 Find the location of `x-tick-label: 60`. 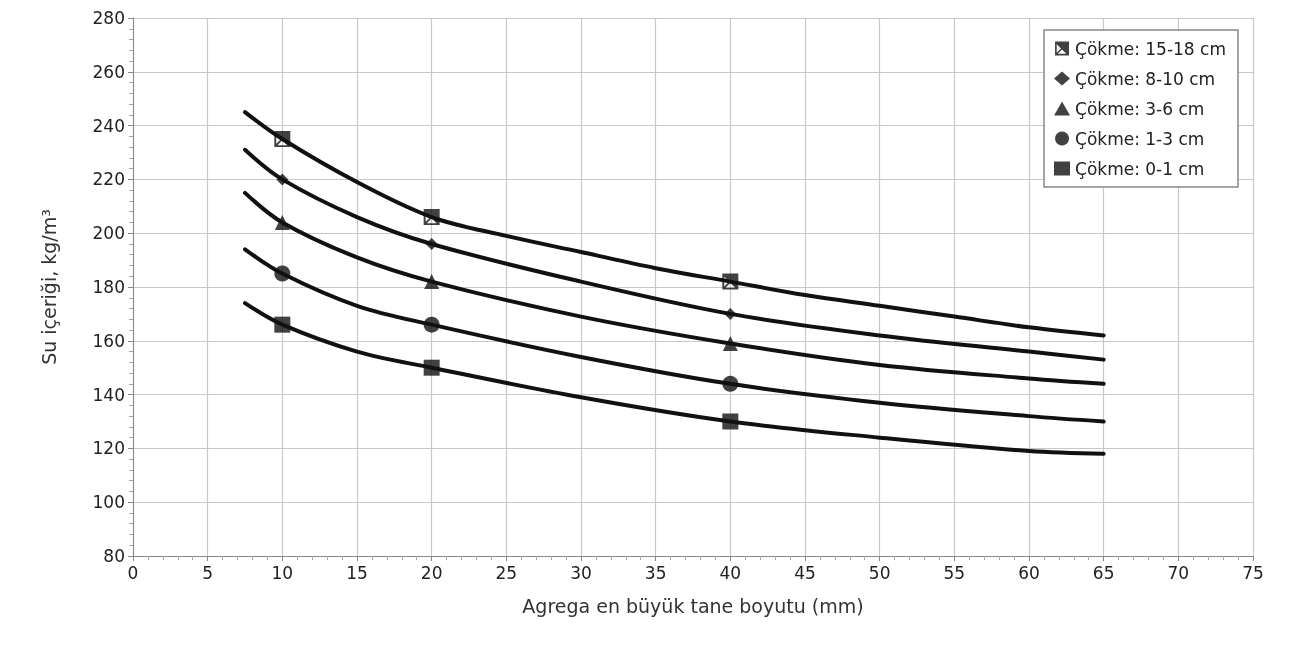

x-tick-label: 60 is located at coordinates (1029, 572).